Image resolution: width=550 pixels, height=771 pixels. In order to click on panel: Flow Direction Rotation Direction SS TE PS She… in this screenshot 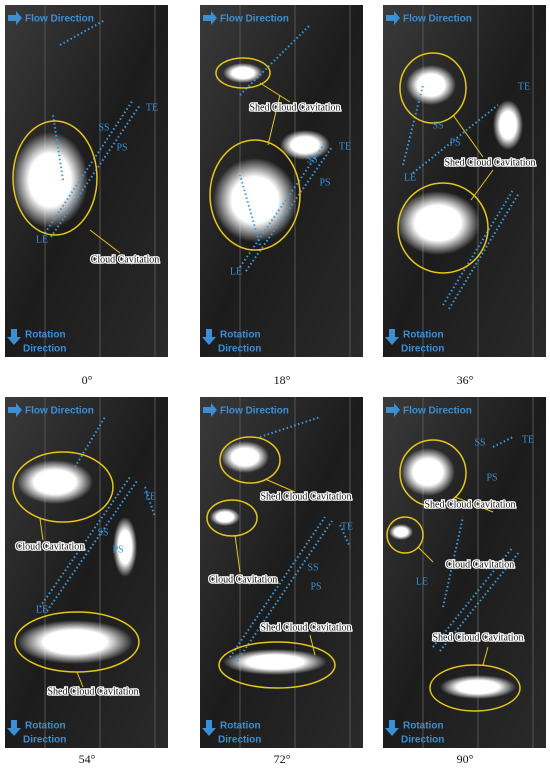, I will do `click(464, 572)`.